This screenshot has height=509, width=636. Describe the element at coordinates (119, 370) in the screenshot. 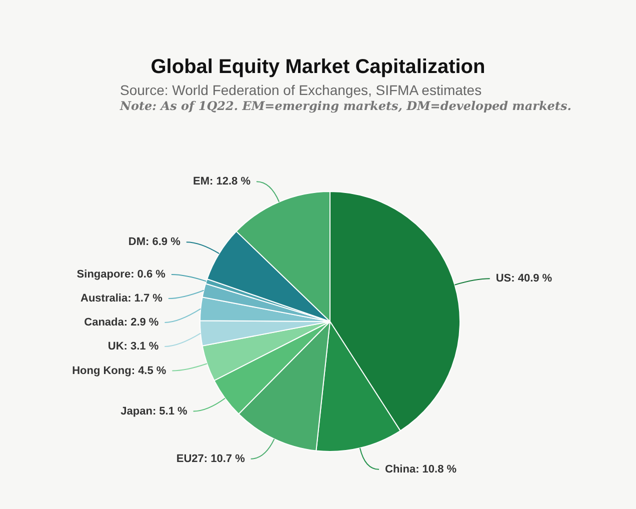

I see `slice-label: Hong Kong: 4.5 %` at that location.